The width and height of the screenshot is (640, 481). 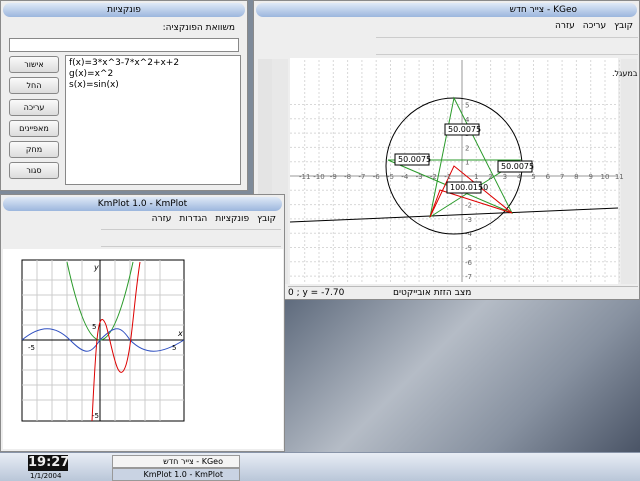 I want to click on y-tick-label: -2, so click(x=468, y=206).